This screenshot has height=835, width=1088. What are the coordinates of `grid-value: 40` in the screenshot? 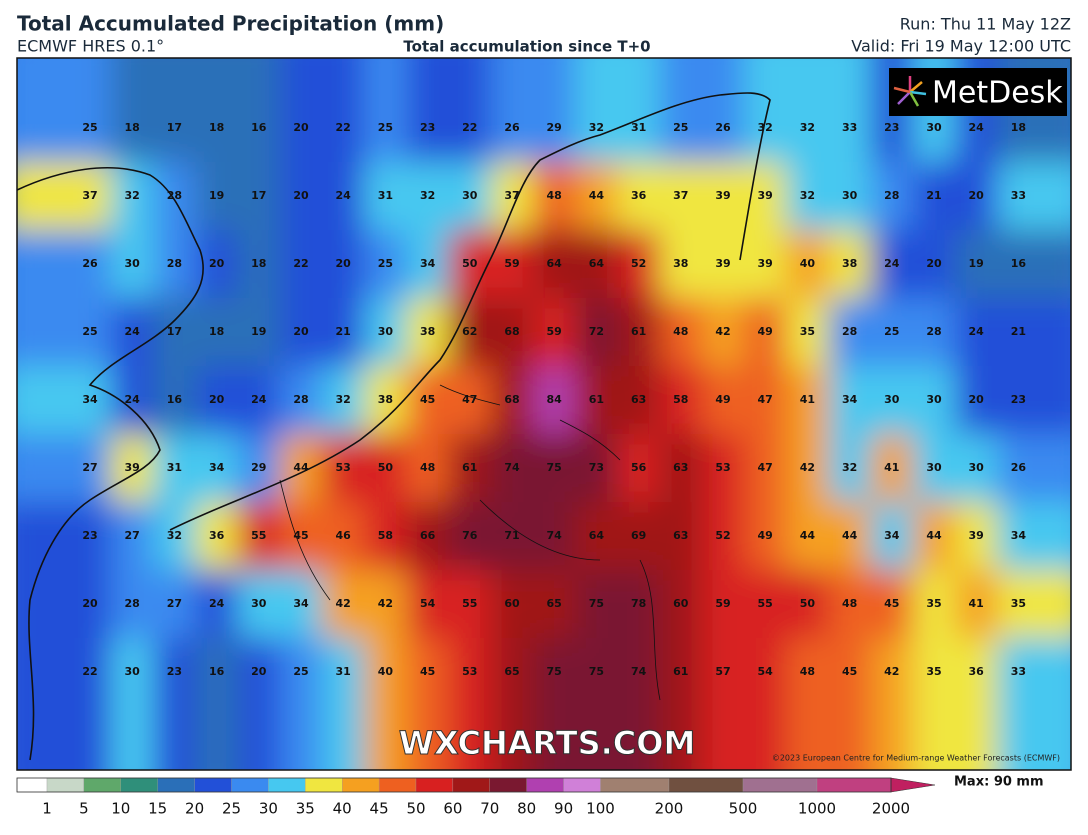 It's located at (386, 671).